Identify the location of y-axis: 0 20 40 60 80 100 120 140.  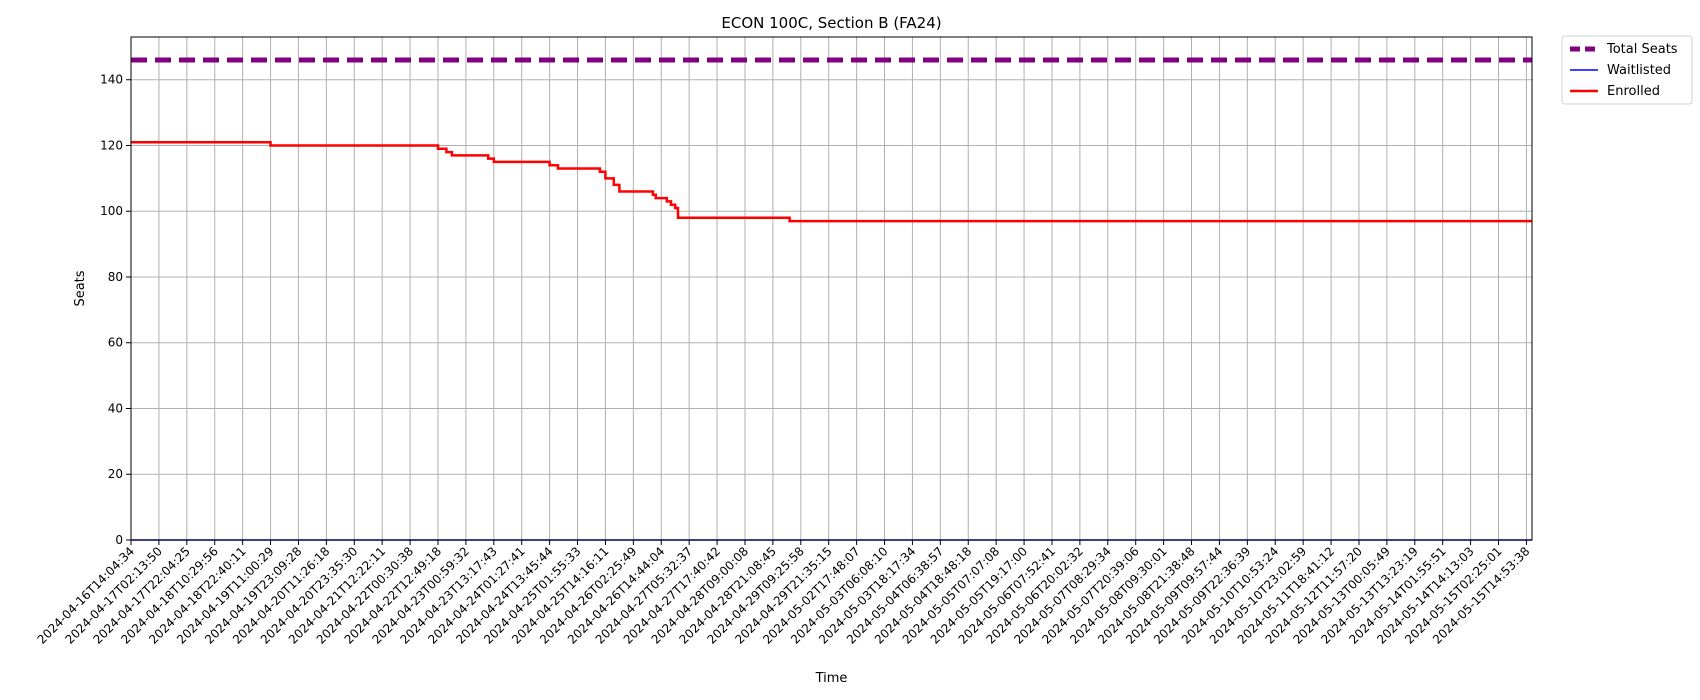
(115, 310).